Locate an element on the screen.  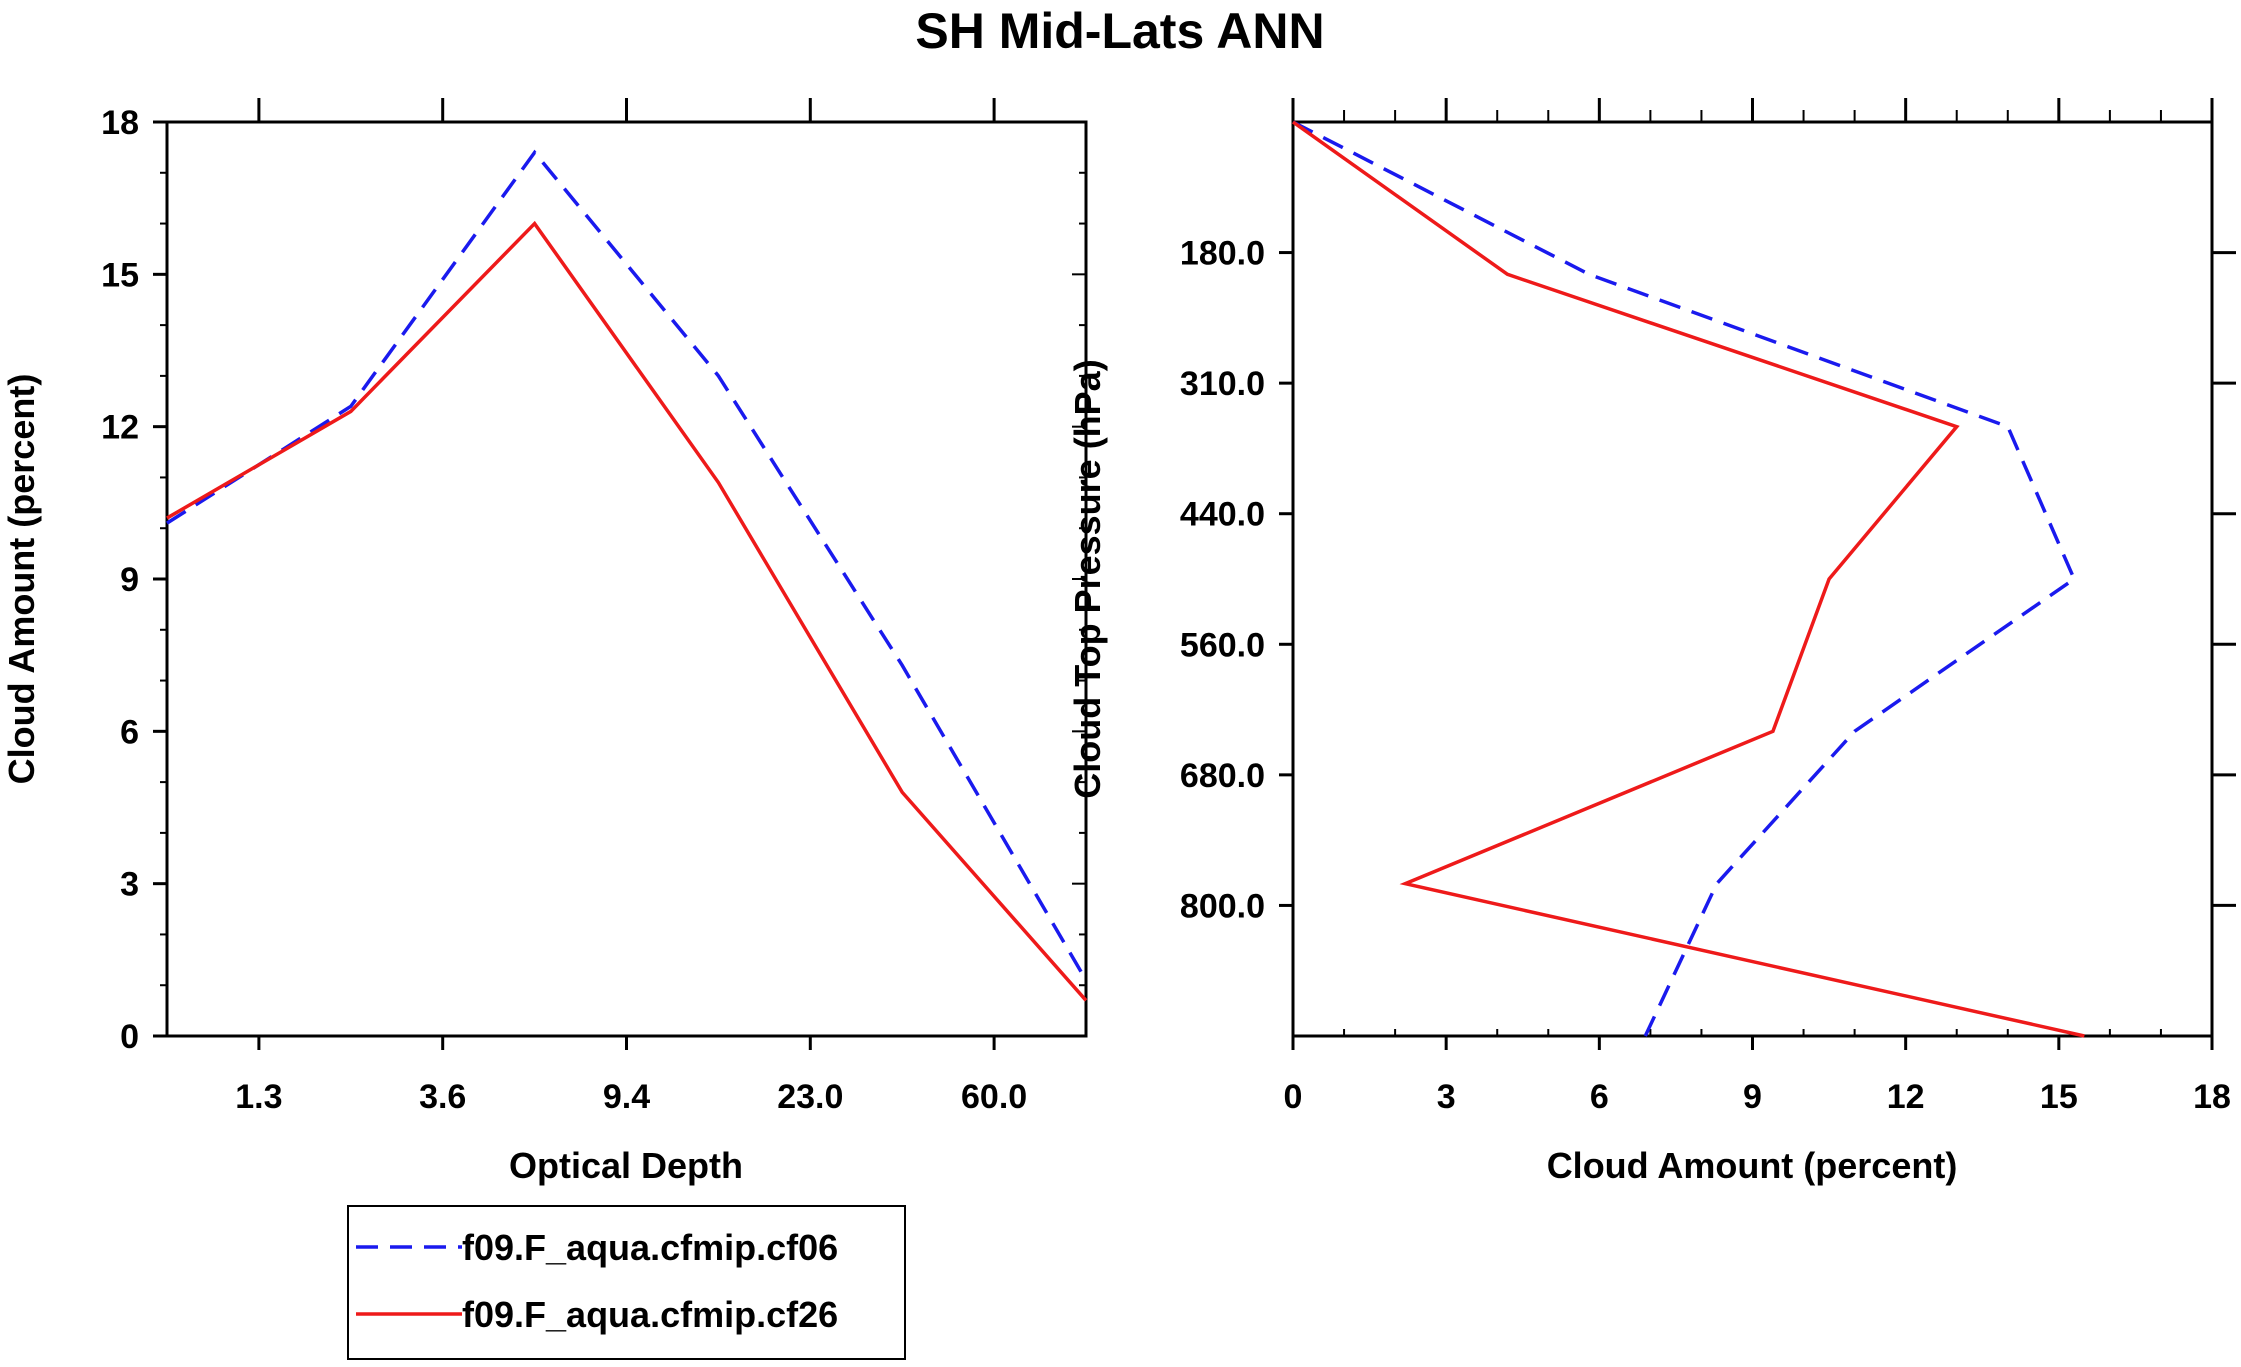
right-x-tick-label: 0 is located at coordinates (1293, 1097).